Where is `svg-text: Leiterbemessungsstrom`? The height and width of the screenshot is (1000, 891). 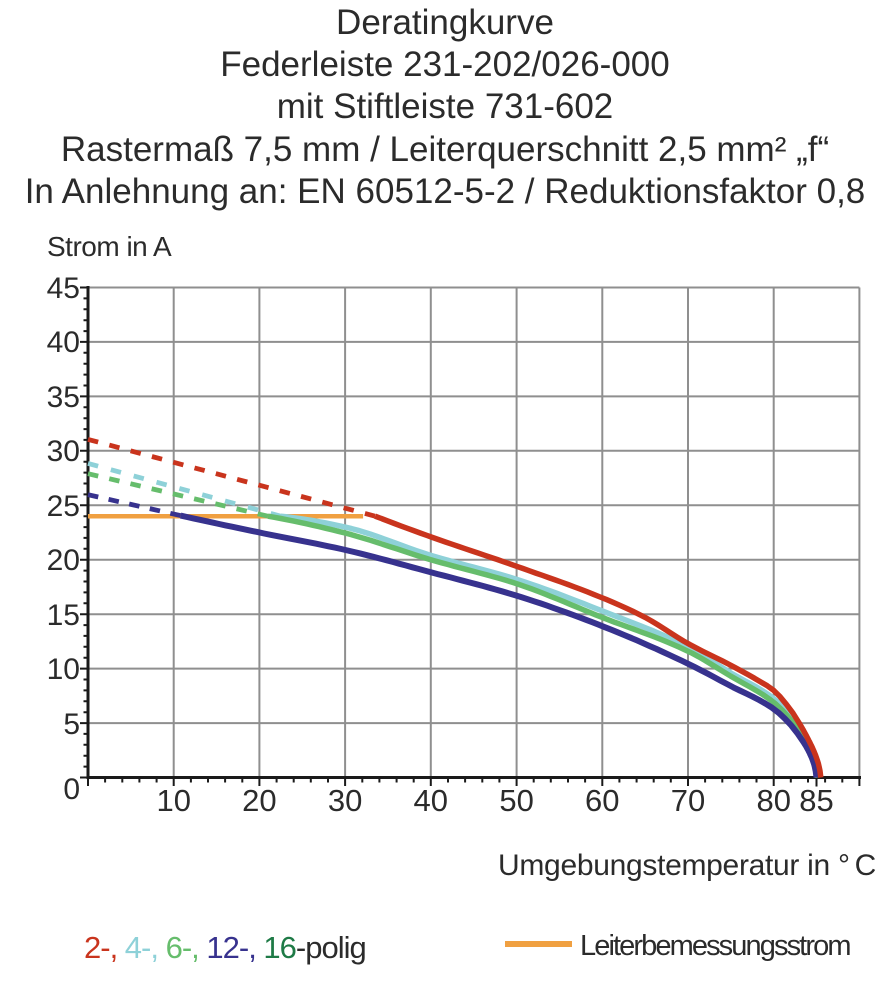
svg-text: Leiterbemessungsstrom is located at coordinates (715, 946).